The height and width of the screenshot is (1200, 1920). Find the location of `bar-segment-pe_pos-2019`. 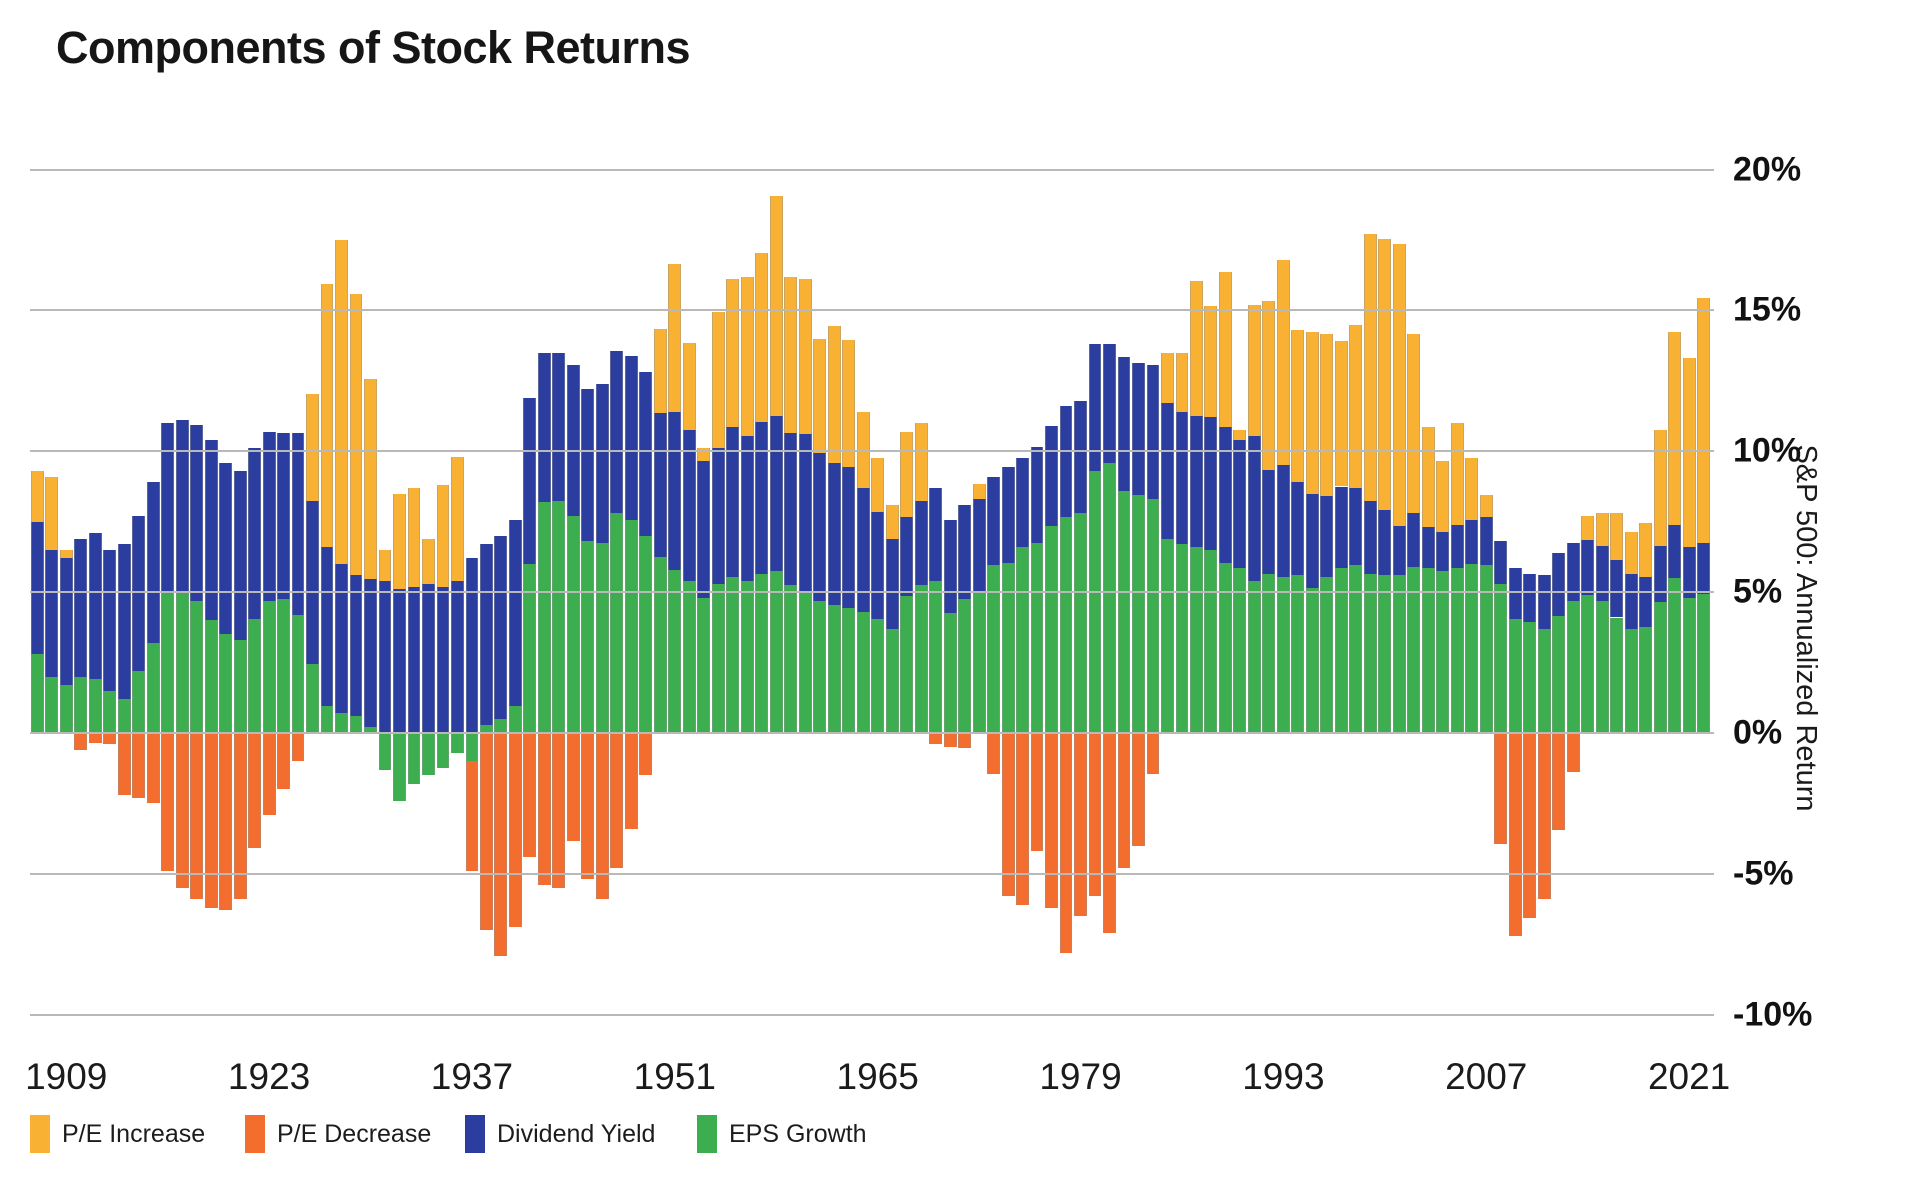

bar-segment-pe_pos-2019 is located at coordinates (1660, 488).